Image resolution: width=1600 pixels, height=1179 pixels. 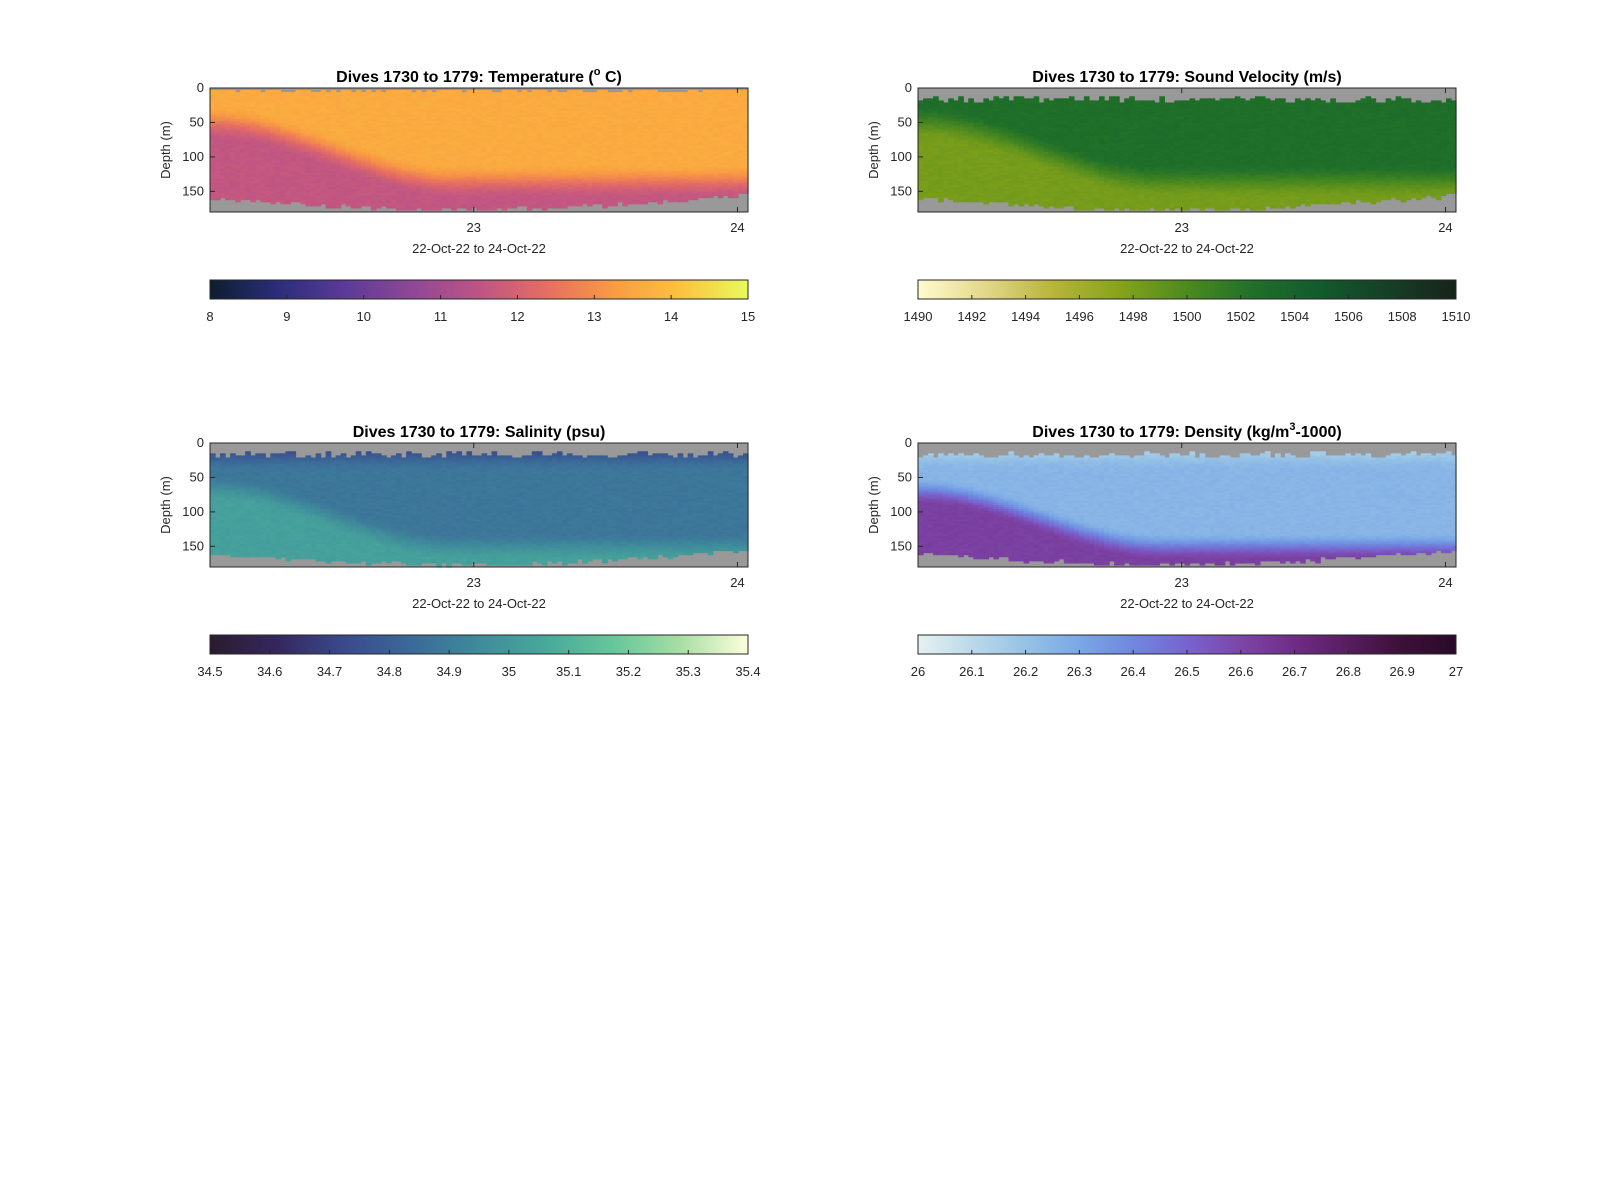 What do you see at coordinates (479, 150) in the screenshot?
I see `heatmap-cells` at bounding box center [479, 150].